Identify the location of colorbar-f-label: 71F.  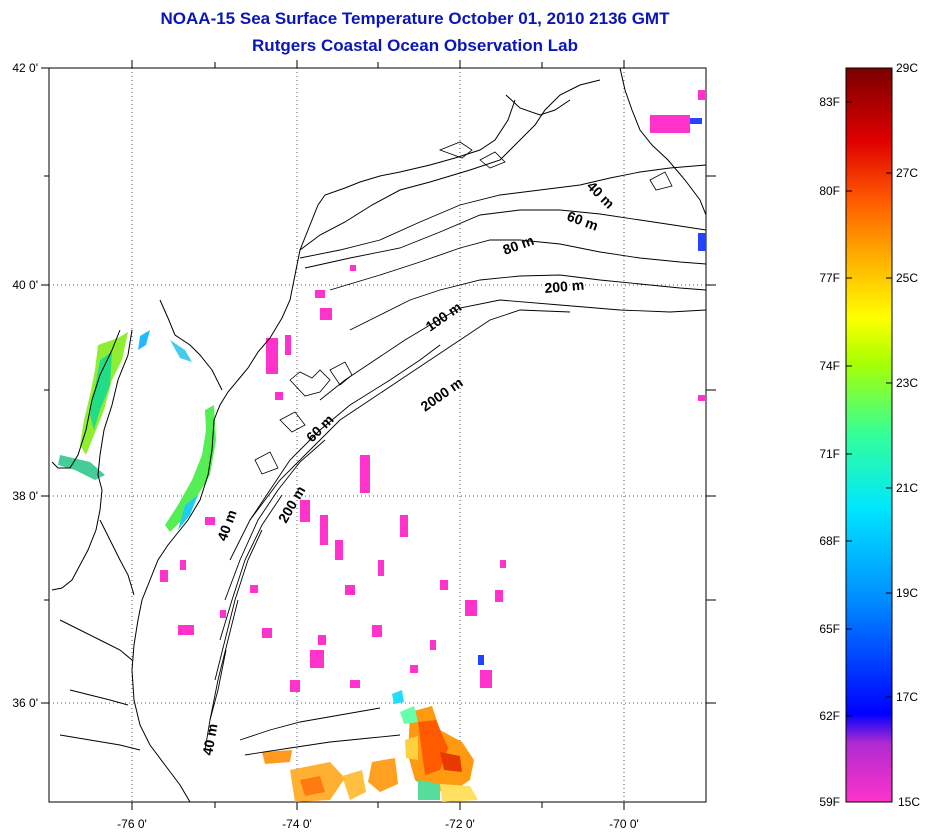
(829, 454).